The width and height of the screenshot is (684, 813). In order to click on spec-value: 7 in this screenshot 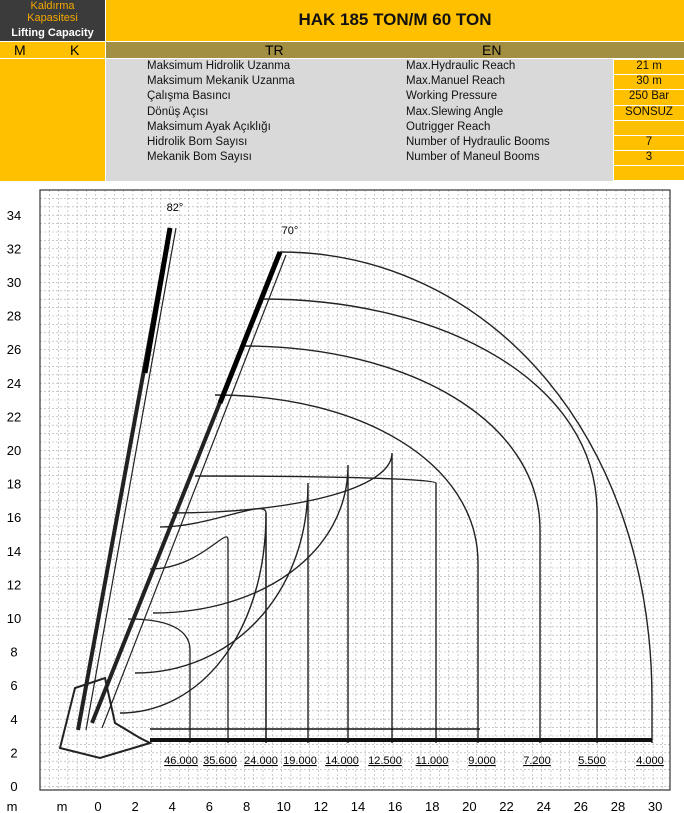, I will do `click(649, 142)`.